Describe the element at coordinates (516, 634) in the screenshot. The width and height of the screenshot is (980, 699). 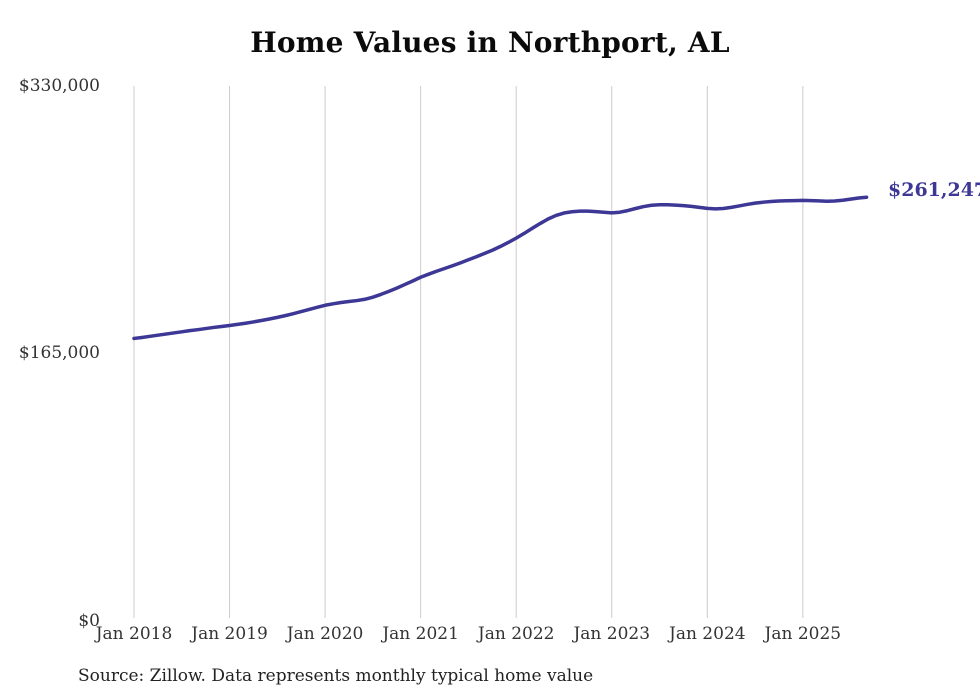
I see `x-axis-label: Jan 2022` at that location.